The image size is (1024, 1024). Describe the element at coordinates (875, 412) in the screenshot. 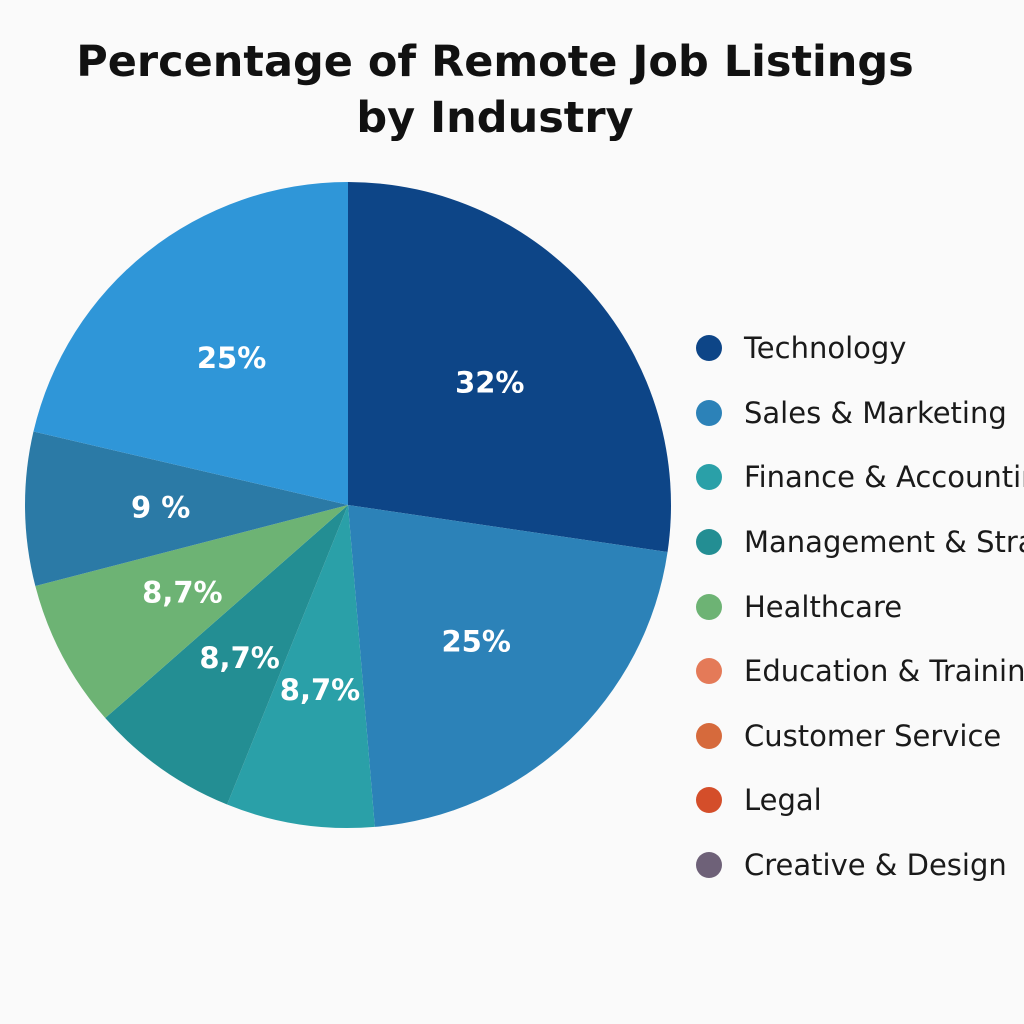

I see `legend-label: Sales & Marketing` at that location.